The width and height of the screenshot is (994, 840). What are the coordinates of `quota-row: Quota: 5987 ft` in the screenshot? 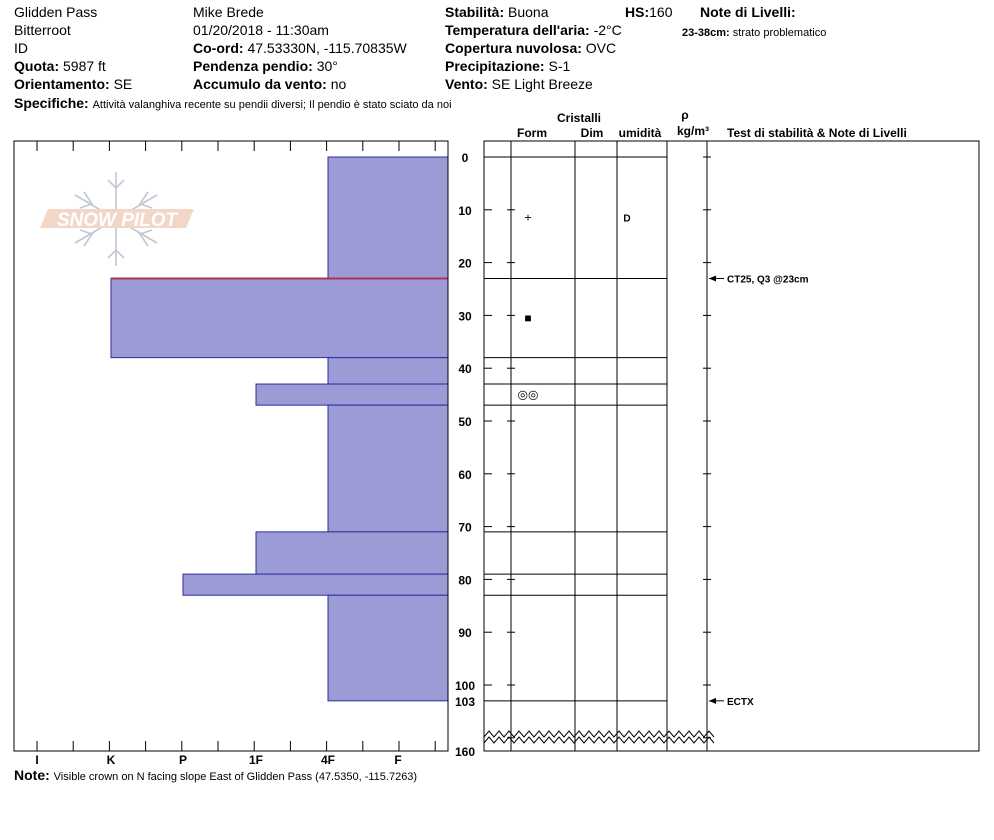 It's located at (60, 66).